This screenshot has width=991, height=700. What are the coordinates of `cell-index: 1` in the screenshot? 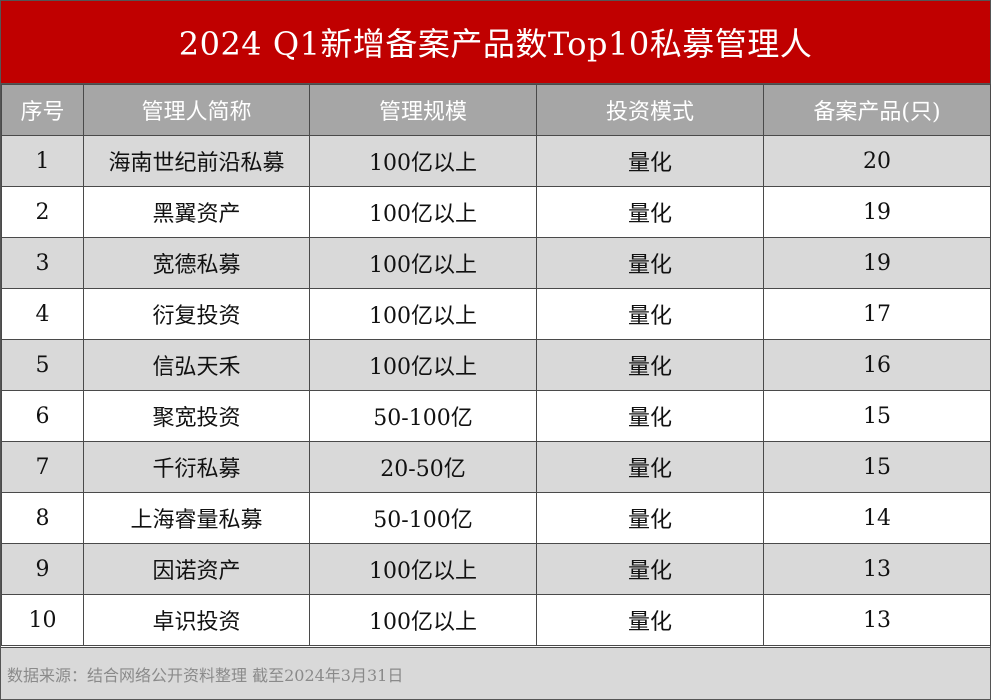 It's located at (42, 161).